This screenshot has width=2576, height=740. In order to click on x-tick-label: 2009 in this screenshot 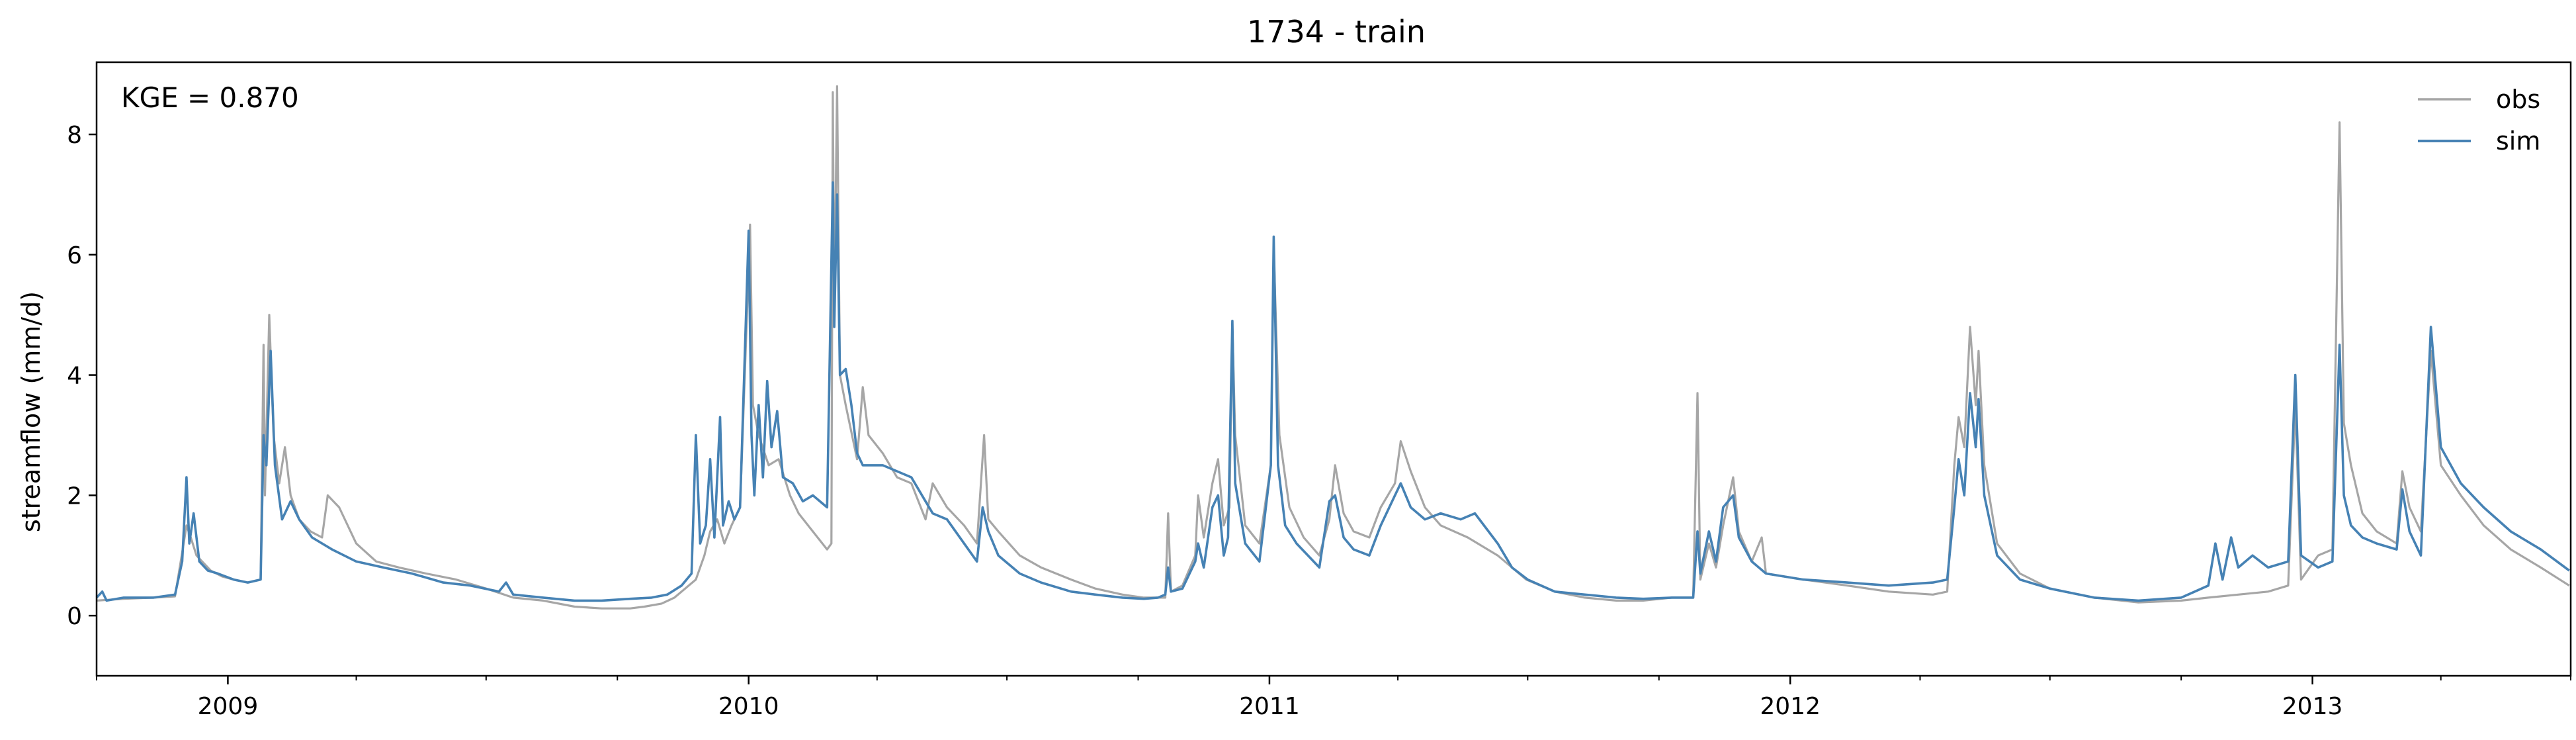, I will do `click(228, 706)`.